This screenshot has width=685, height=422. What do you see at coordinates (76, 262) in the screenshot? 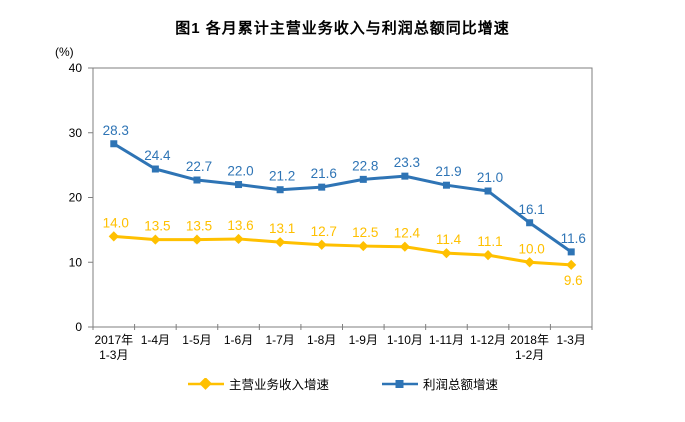
I see `y-axis-tick-label: 10` at bounding box center [76, 262].